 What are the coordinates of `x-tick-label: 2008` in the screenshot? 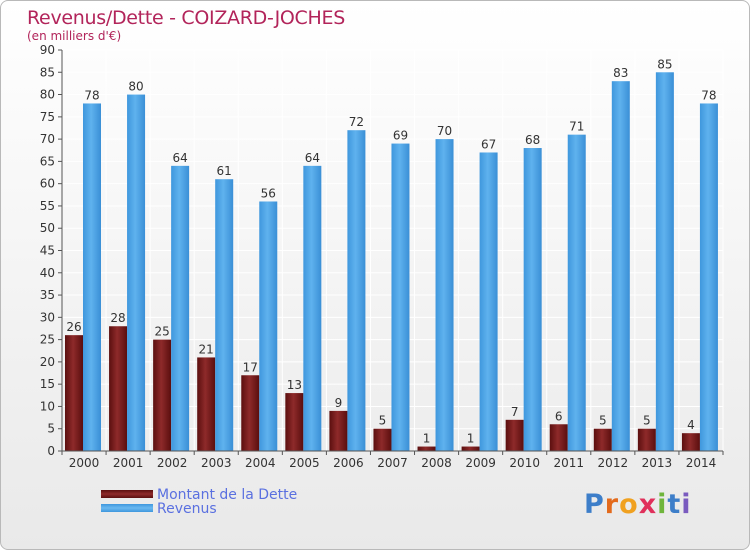 It's located at (436, 463).